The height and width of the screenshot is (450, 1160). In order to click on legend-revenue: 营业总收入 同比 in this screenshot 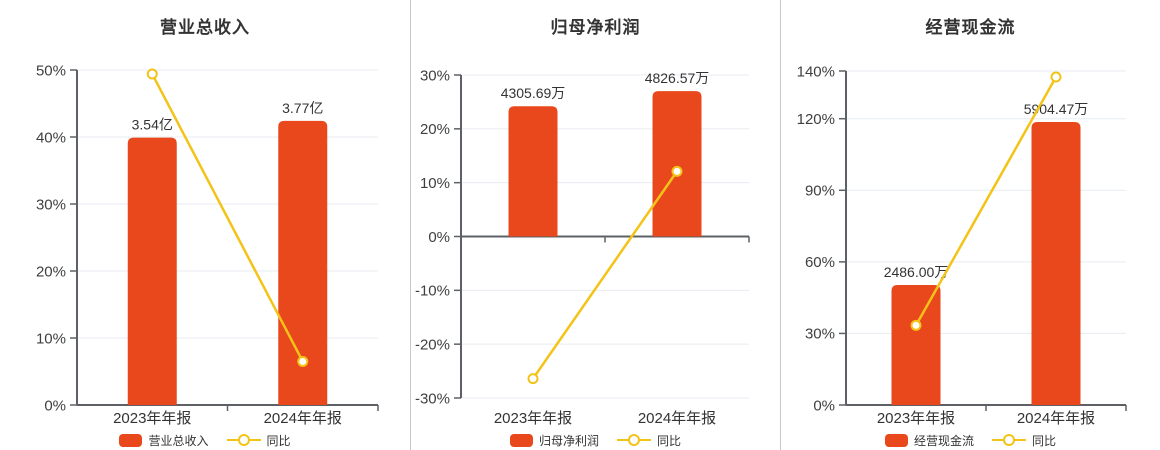, I will do `click(205, 440)`.